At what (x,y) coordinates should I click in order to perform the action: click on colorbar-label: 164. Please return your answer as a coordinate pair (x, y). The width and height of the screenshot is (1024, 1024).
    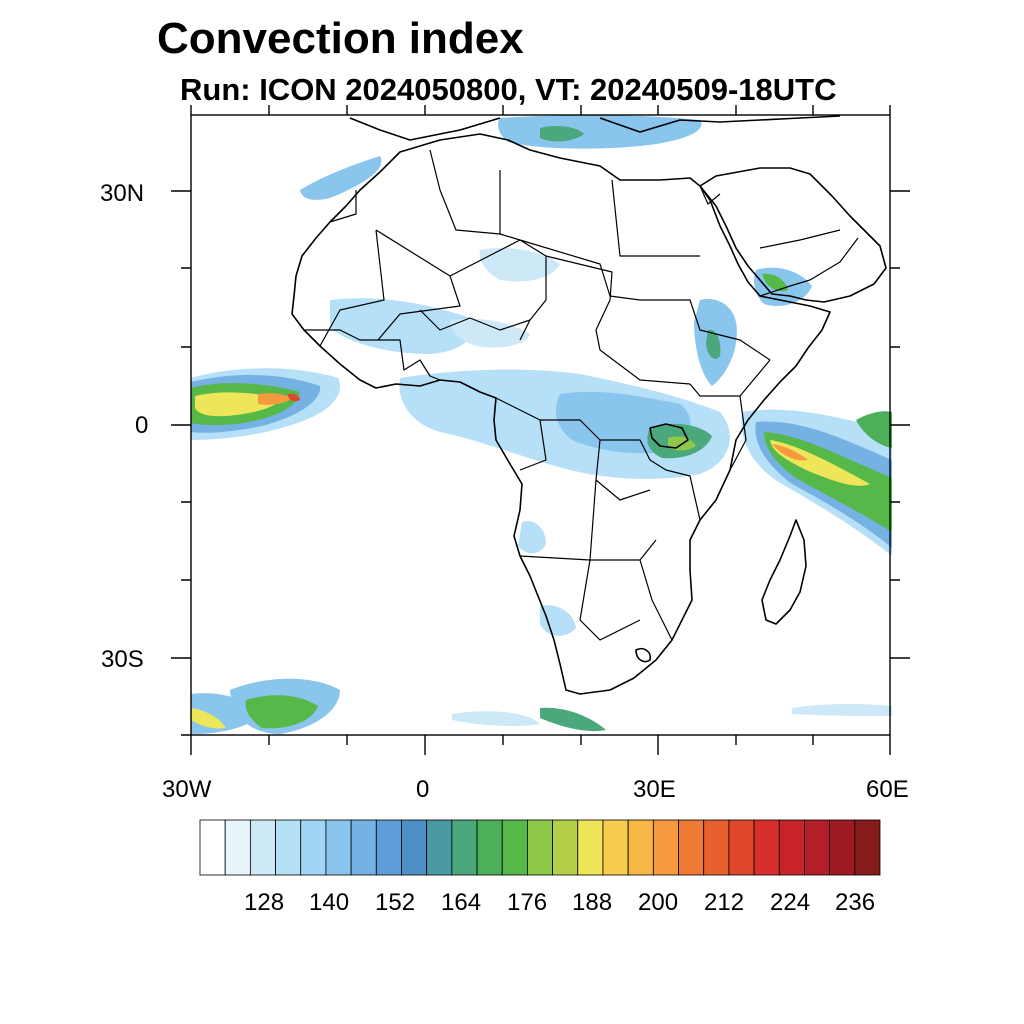
    Looking at the image, I should click on (461, 902).